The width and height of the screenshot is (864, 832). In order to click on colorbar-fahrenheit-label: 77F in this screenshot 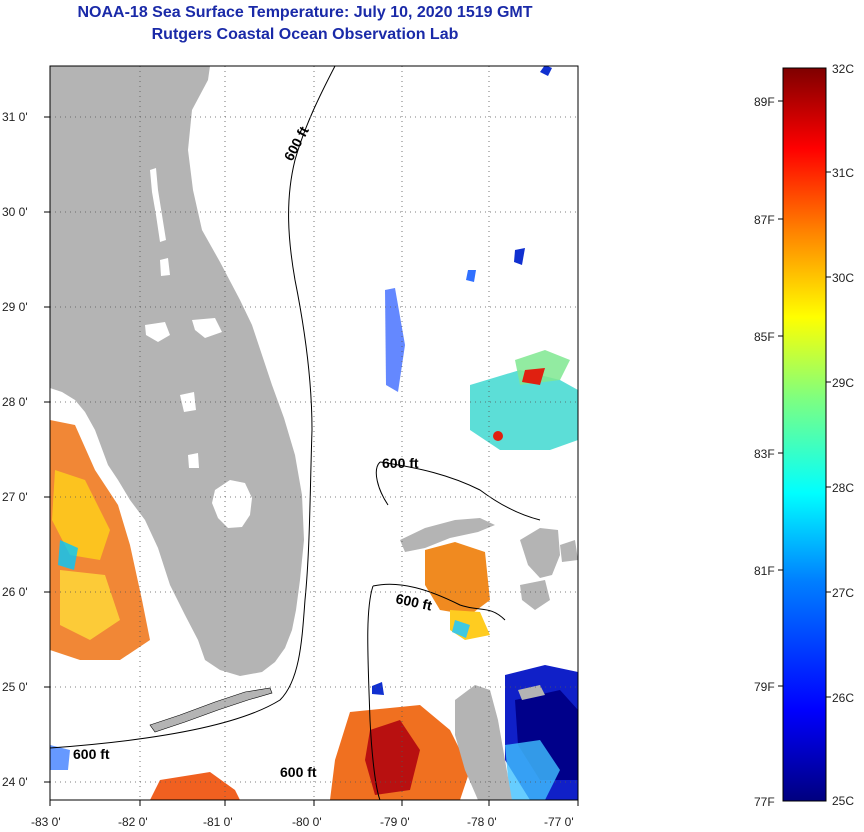, I will do `click(764, 802)`.